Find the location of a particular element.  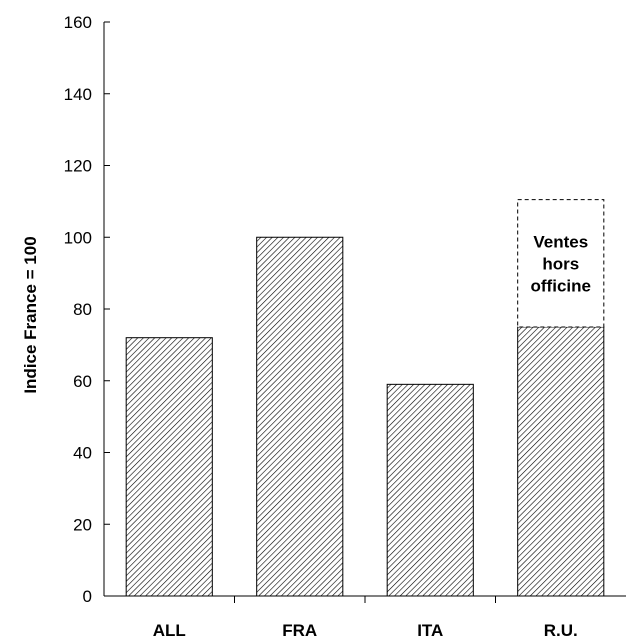

x-tick-label: ITA is located at coordinates (430, 630).